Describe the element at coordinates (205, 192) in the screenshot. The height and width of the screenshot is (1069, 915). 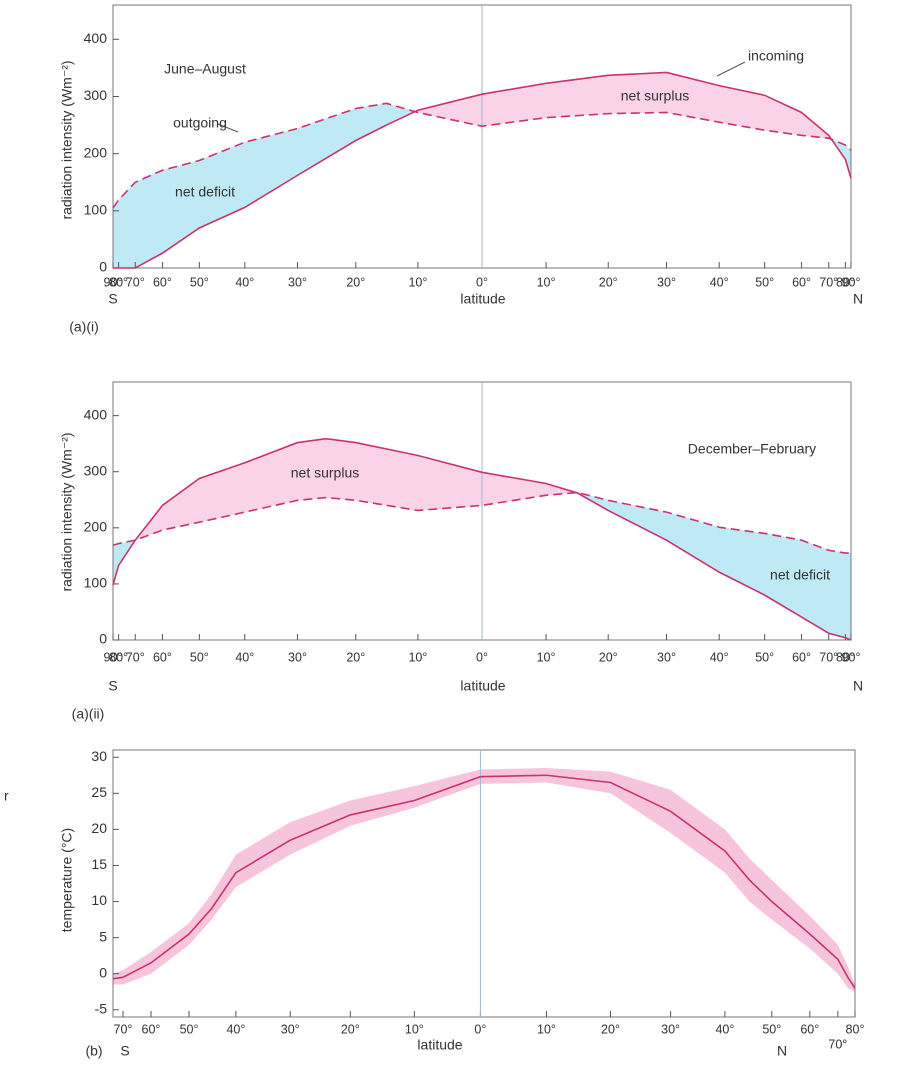
I see `area-label: net deficit` at that location.